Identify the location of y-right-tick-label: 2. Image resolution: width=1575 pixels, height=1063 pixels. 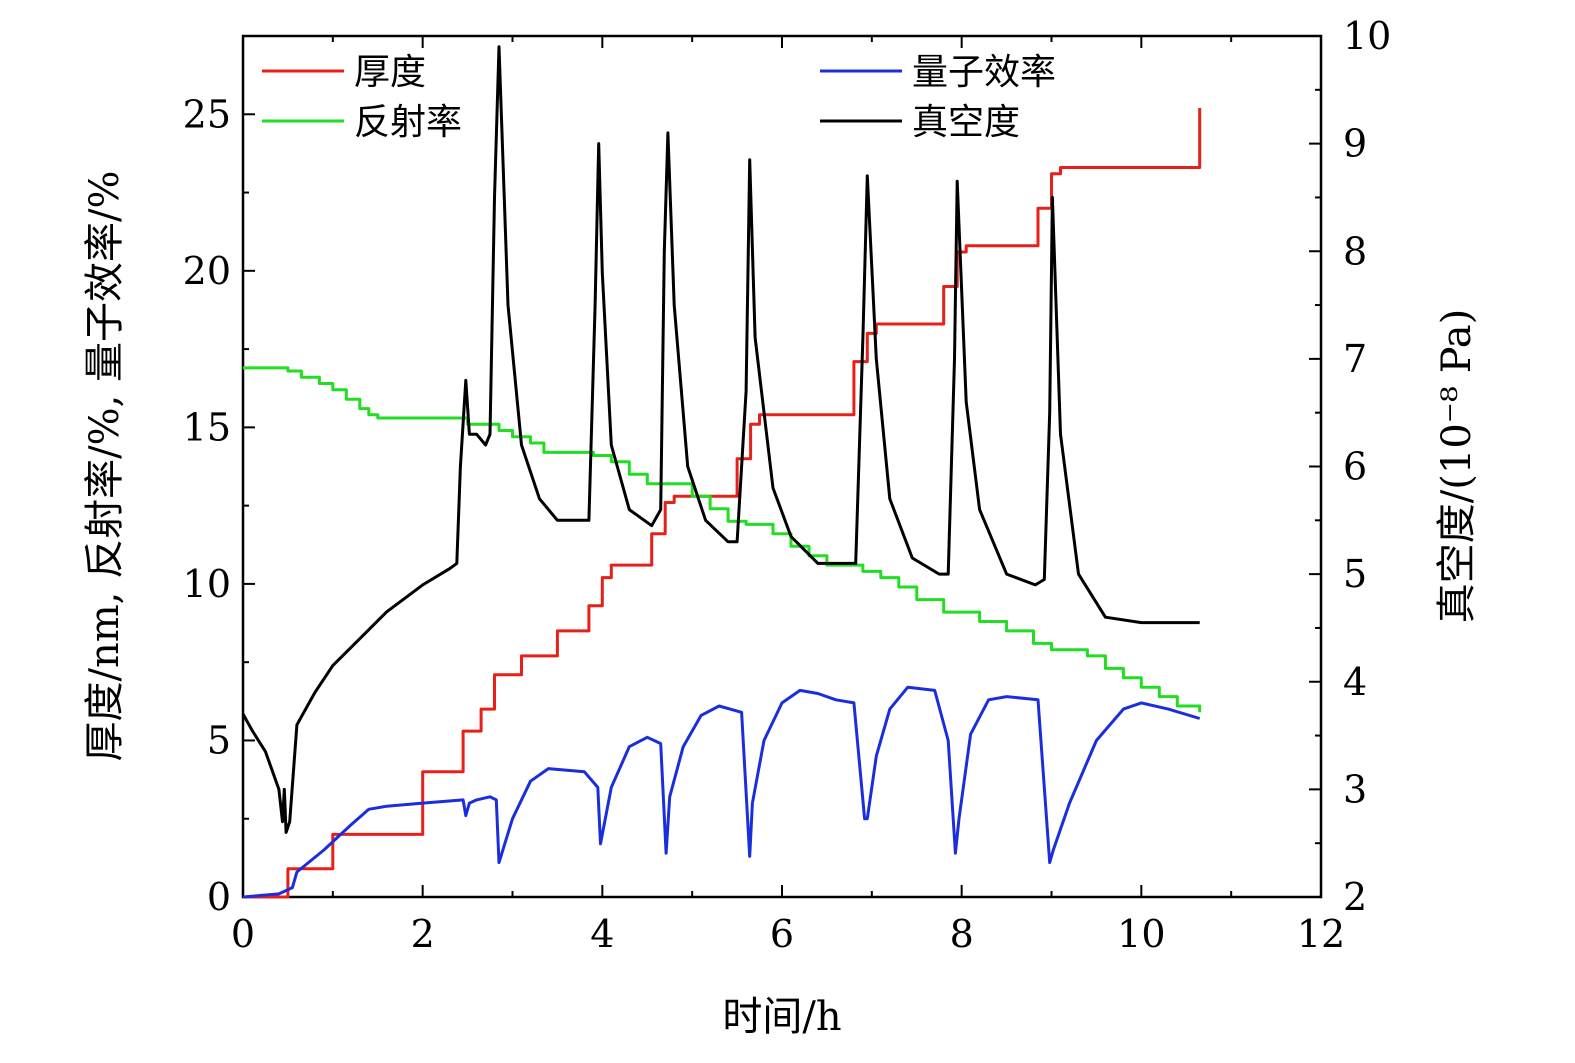
(1355, 897).